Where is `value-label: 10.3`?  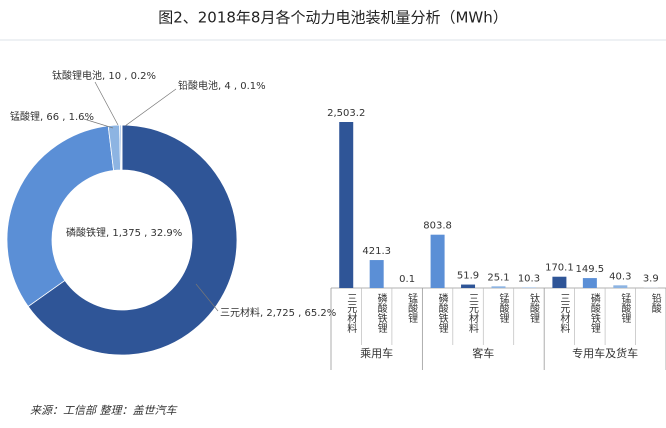 value-label: 10.3 is located at coordinates (529, 278).